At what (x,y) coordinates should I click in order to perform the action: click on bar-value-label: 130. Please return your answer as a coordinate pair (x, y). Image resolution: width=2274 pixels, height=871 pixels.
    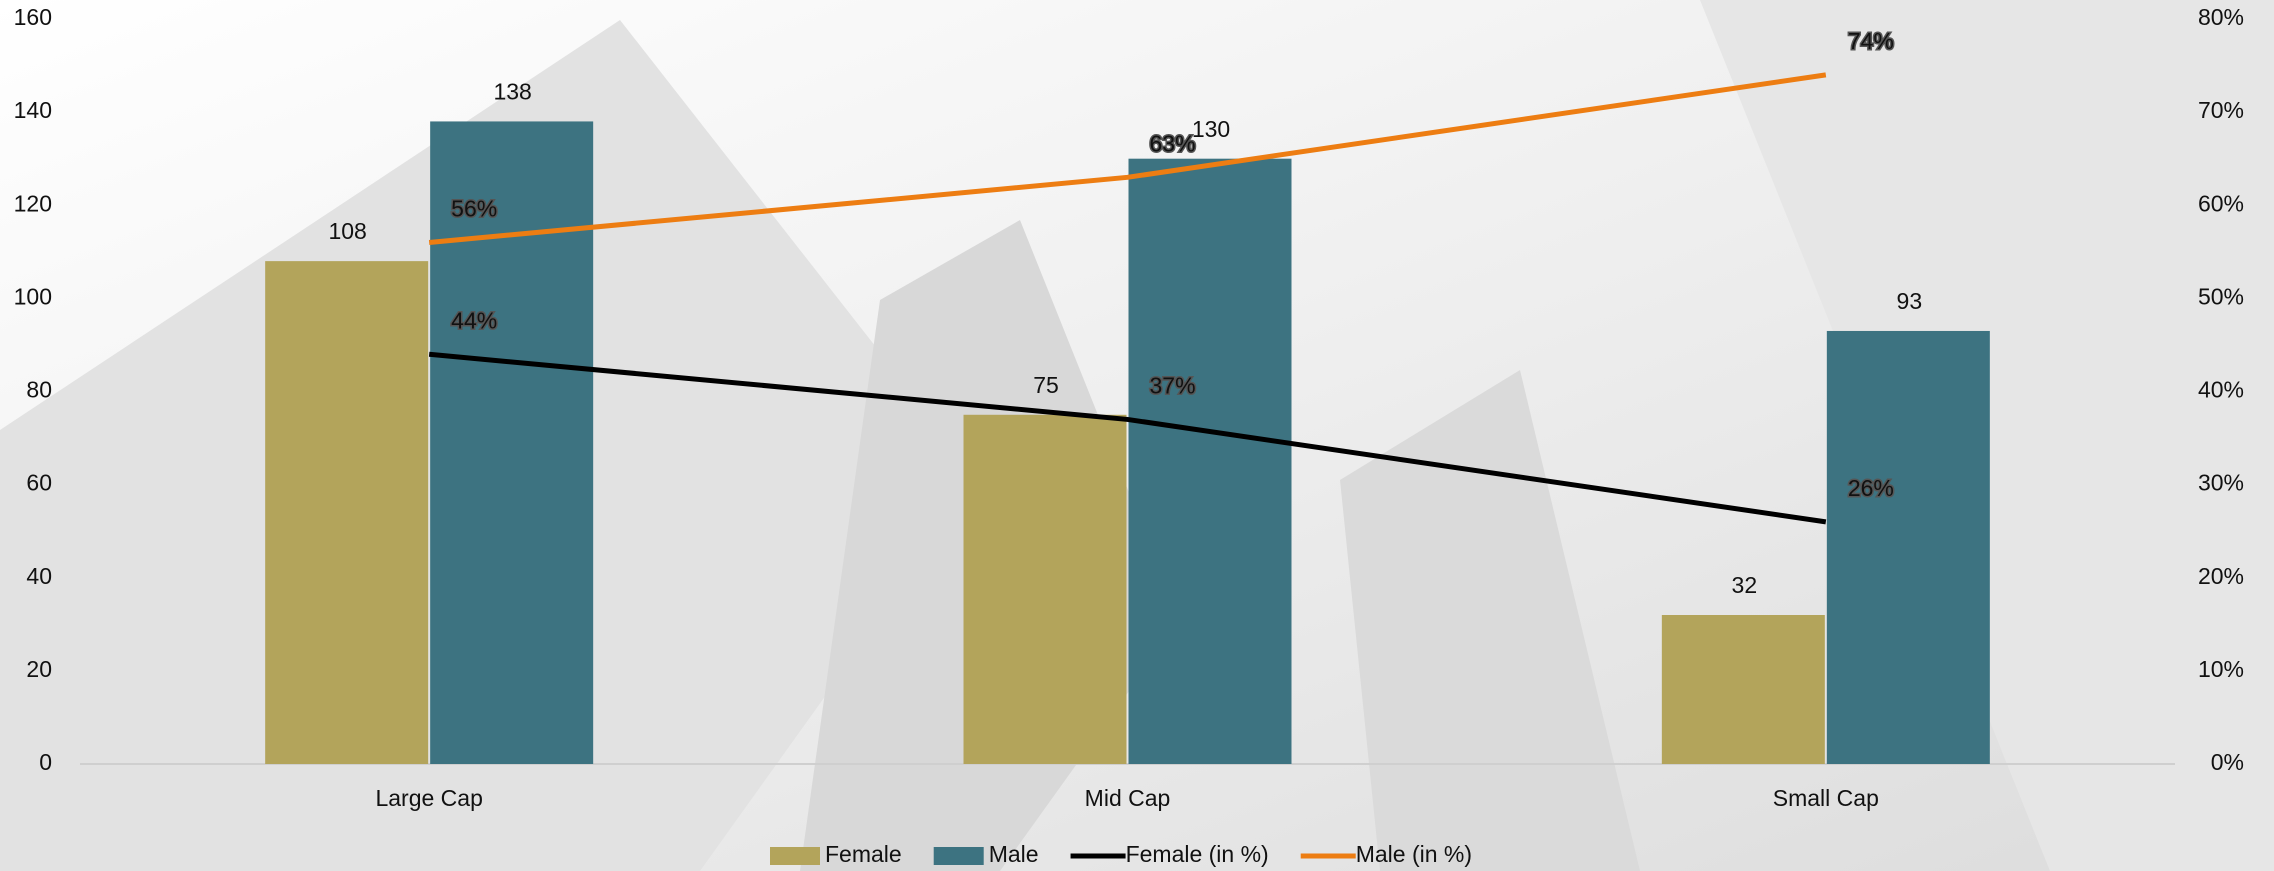
    Looking at the image, I should click on (1211, 129).